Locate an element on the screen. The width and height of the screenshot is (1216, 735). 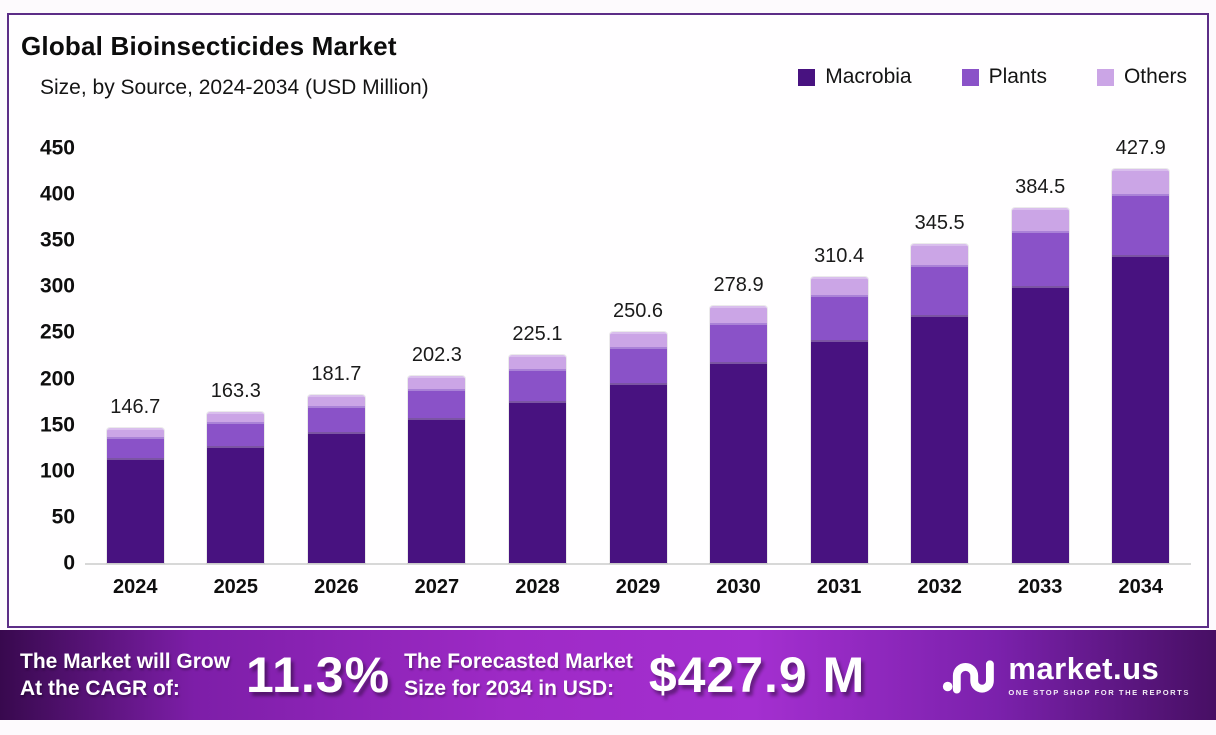
bar-total-label: 427.9 is located at coordinates (1140, 147).